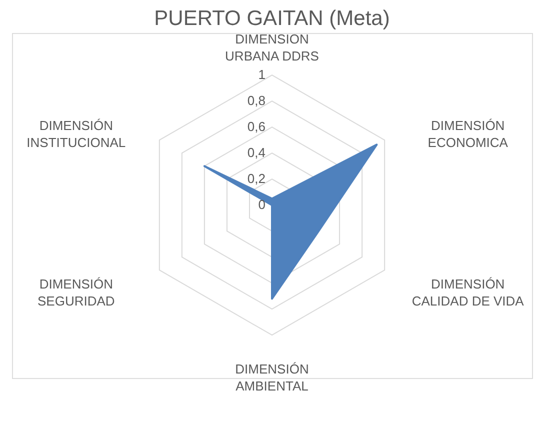  Describe the element at coordinates (272, 378) in the screenshot. I see `spoke-label: DIMENSIÓN AMBIENTAL` at that location.